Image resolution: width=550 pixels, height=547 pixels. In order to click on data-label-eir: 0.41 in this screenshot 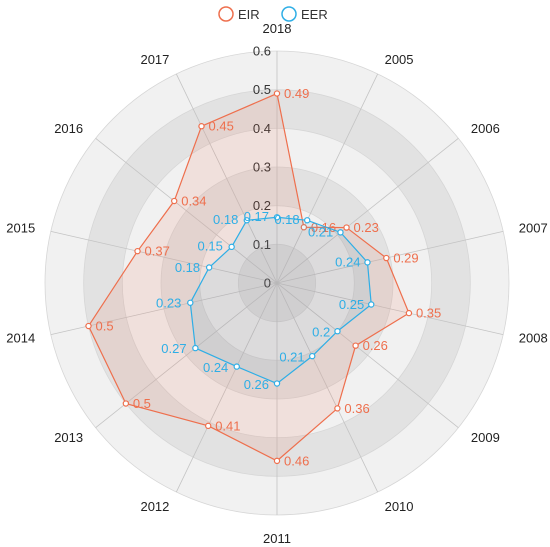, I will do `click(227, 425)`.